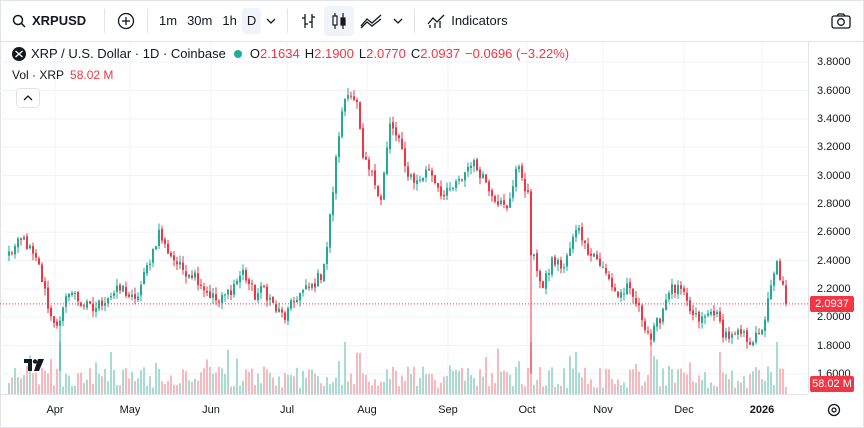 The width and height of the screenshot is (864, 428). What do you see at coordinates (147, 20) in the screenshot?
I see `divider` at bounding box center [147, 20].